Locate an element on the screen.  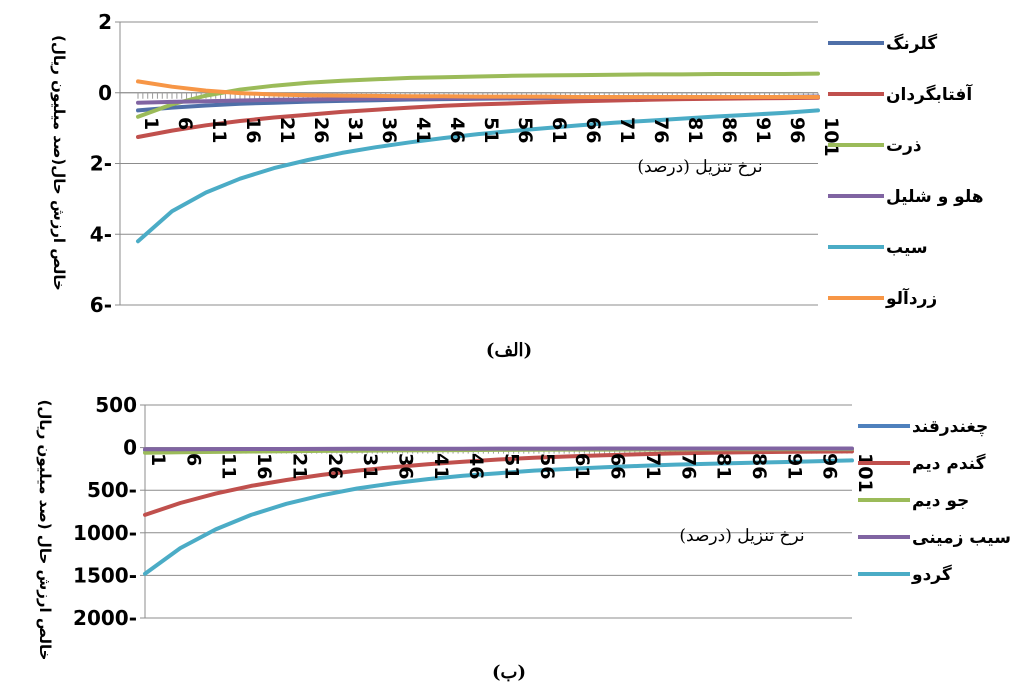
legend-label: چغندرقند is located at coordinates (950, 427).